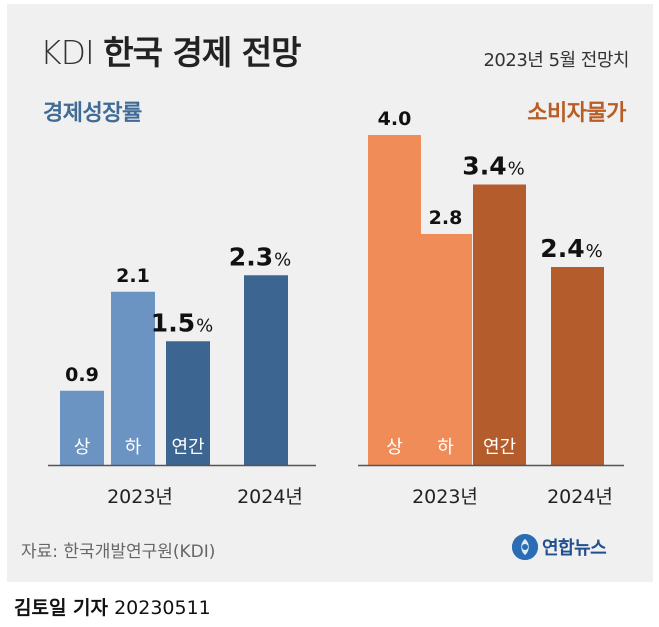  What do you see at coordinates (82, 447) in the screenshot?
I see `growth-bar-label-1: 상` at bounding box center [82, 447].